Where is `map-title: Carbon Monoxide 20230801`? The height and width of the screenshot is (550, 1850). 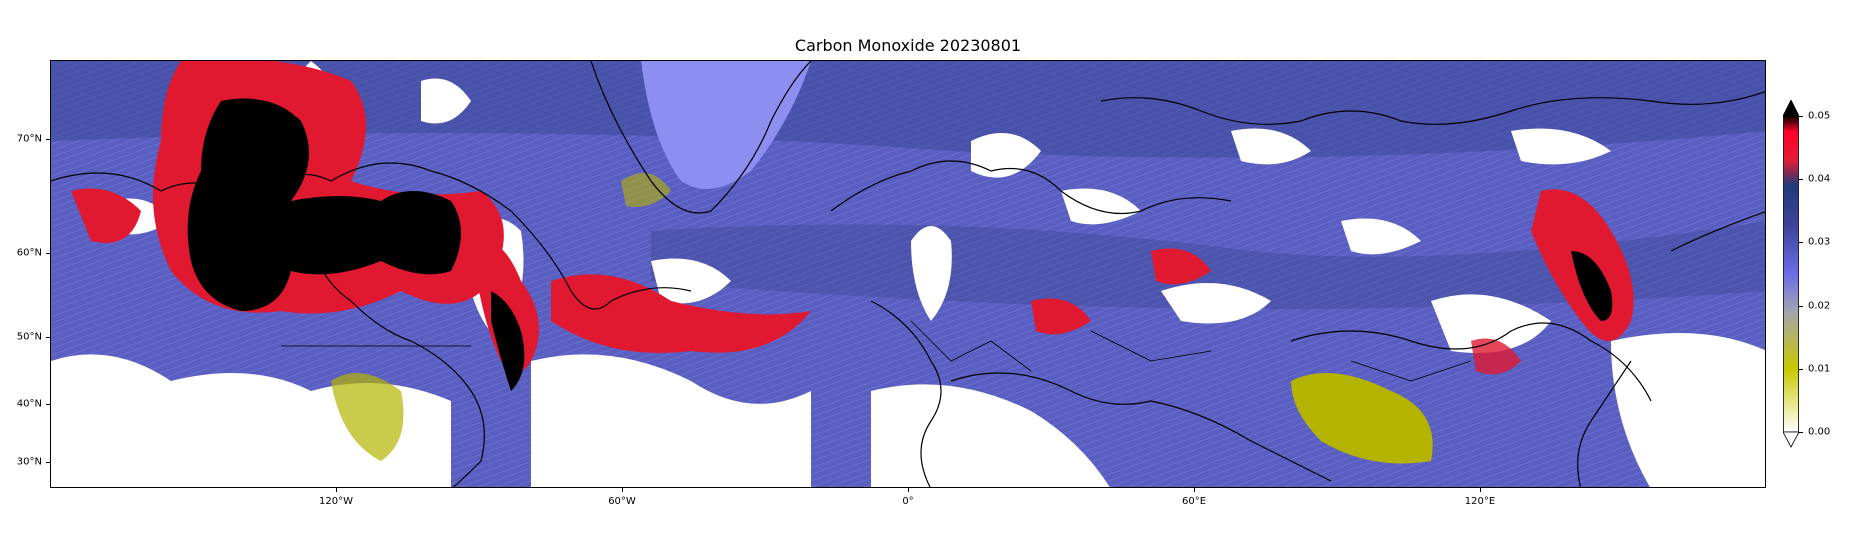
map-title: Carbon Monoxide 20230801 is located at coordinates (908, 45).